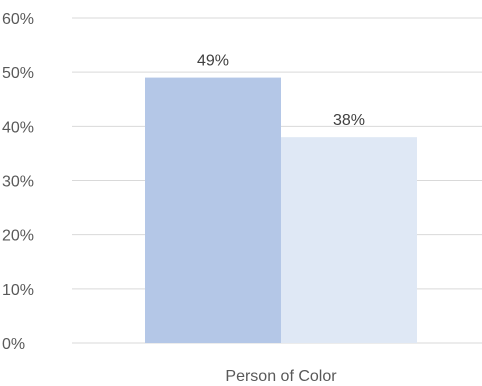 Image resolution: width=482 pixels, height=386 pixels. Describe the element at coordinates (18, 19) in the screenshot. I see `y-tick-label: 60%` at that location.